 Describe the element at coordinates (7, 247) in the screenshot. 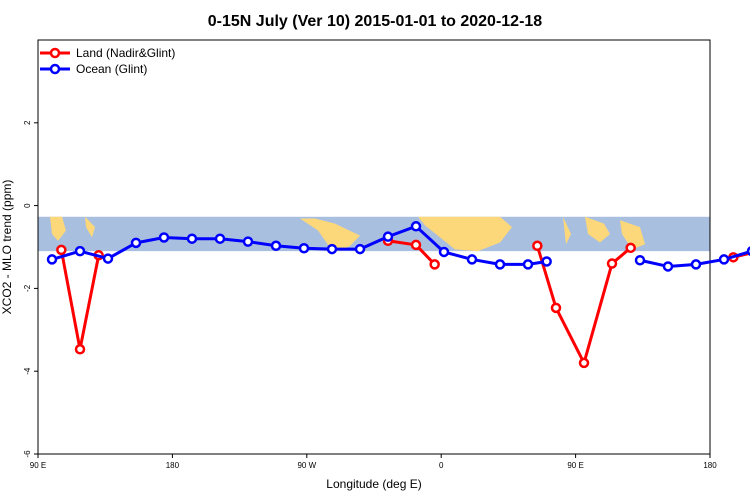

I see `y-axis-label: XCO2 - MLO trend (ppm)` at that location.